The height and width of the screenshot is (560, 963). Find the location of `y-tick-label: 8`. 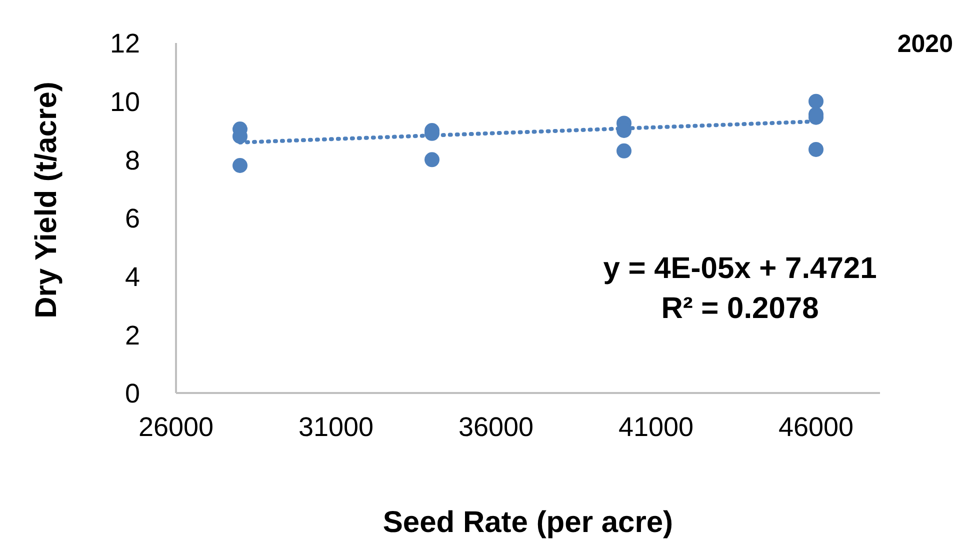

y-tick-label: 8 is located at coordinates (132, 160).